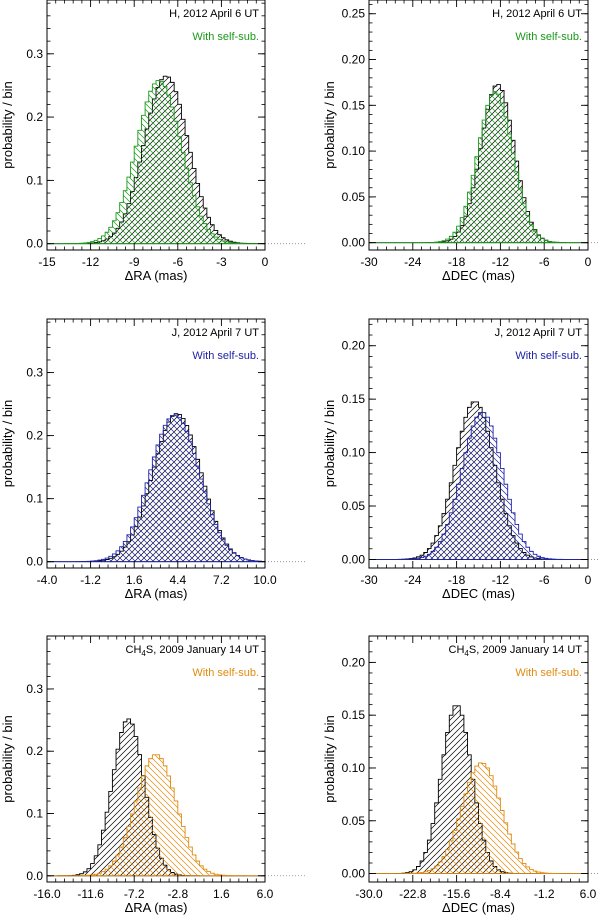 The image size is (600, 918). I want to click on x-tick-label: -30, so click(369, 262).